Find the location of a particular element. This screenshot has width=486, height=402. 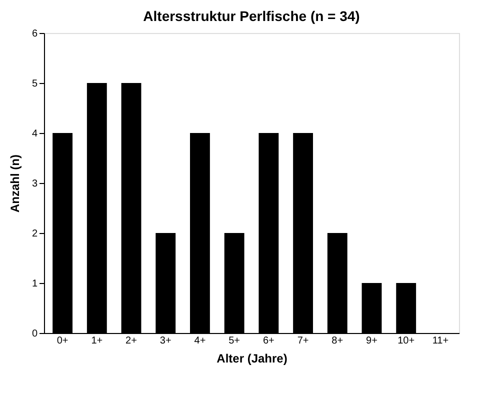

x-tick-label: 10+ is located at coordinates (406, 341).